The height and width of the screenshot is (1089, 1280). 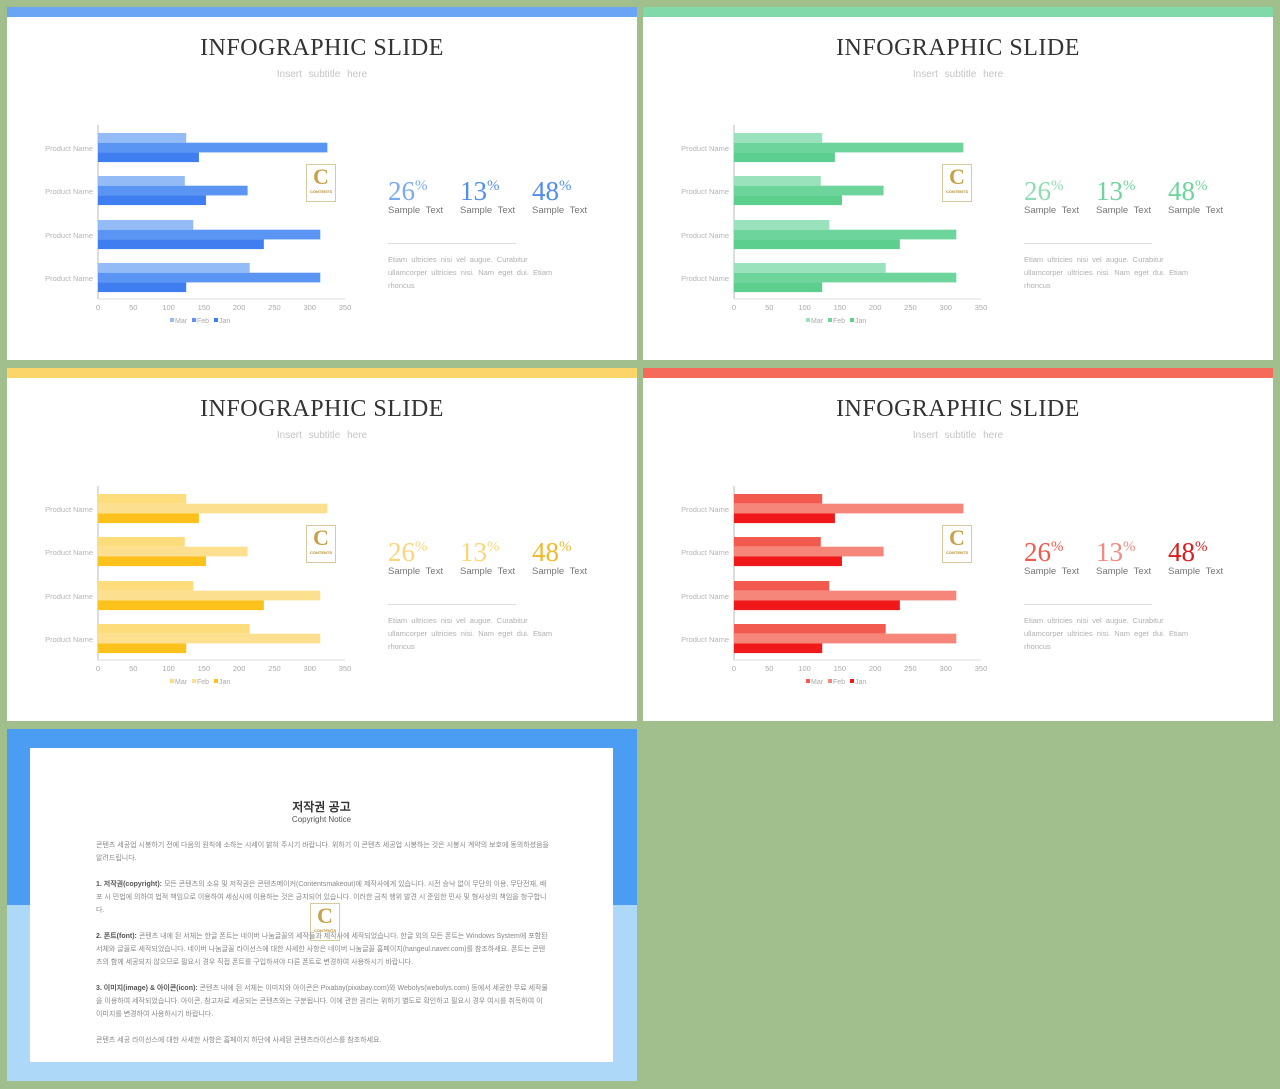 I want to click on slide-title: INFOGRAPHIC SLIDE, so click(x=958, y=48).